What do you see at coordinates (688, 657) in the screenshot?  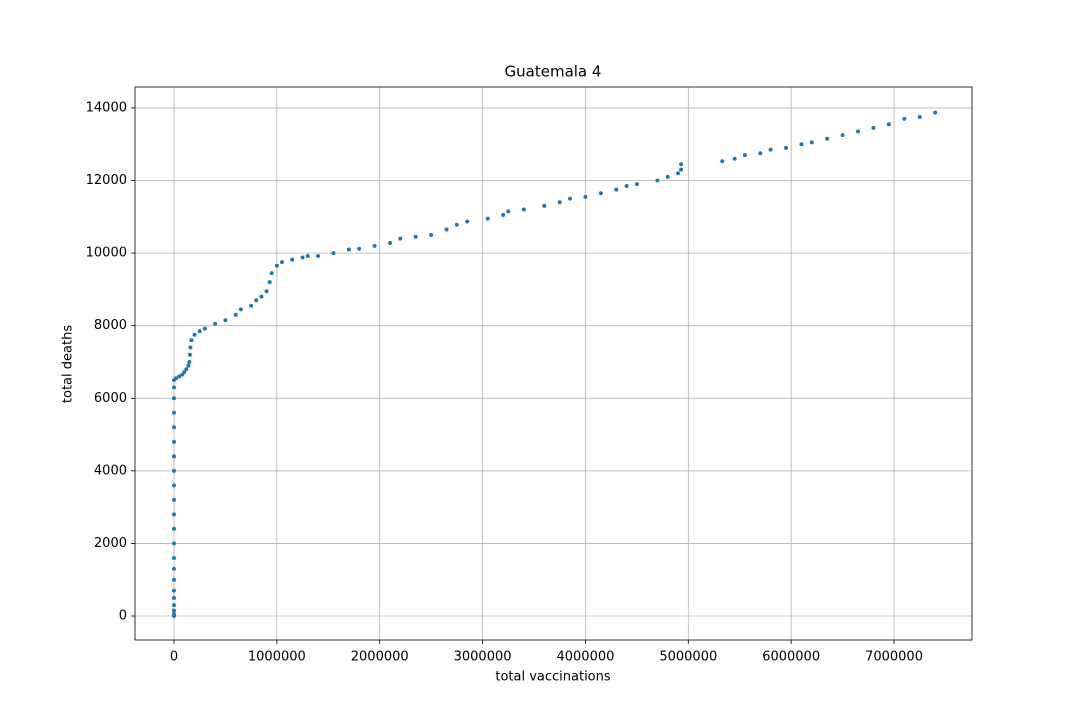 I see `x-tick-label: 5000000` at bounding box center [688, 657].